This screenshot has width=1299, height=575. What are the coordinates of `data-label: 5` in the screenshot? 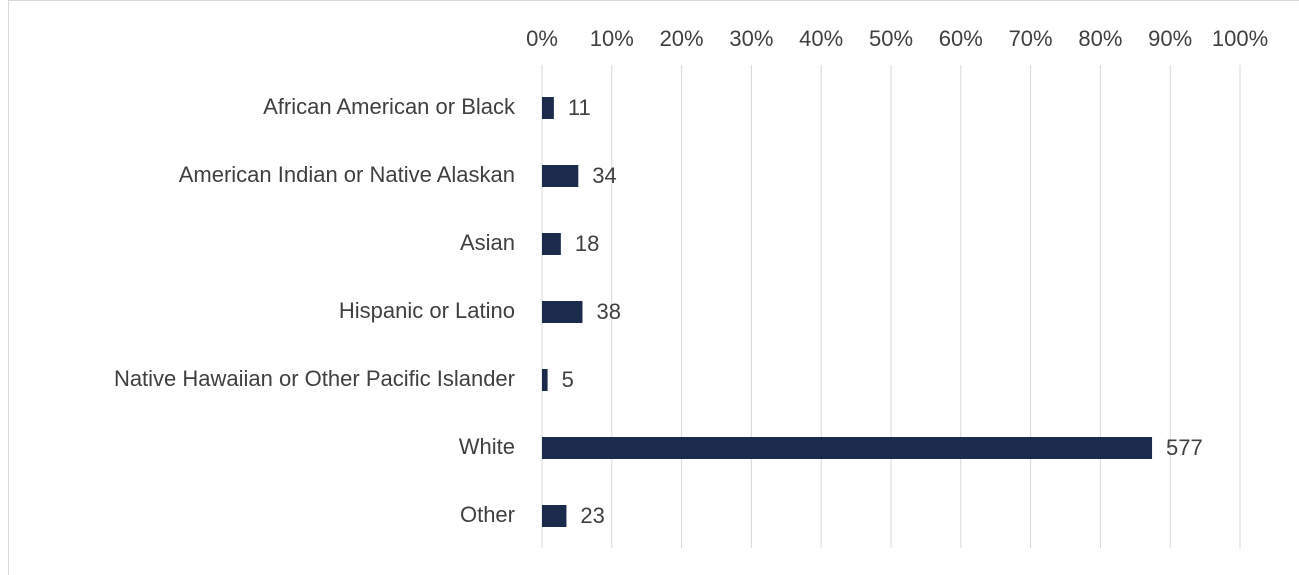 It's located at (568, 379).